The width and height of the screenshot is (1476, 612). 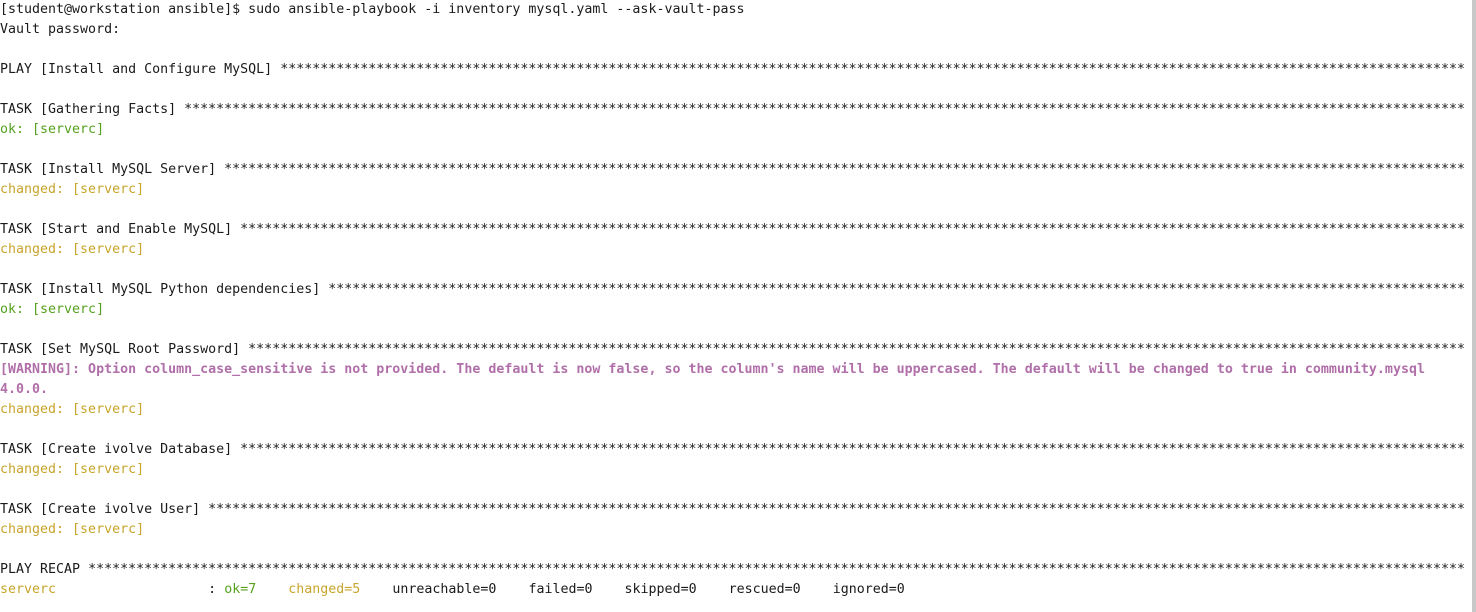 What do you see at coordinates (660, 589) in the screenshot?
I see `recap-skipped: skipped=0` at bounding box center [660, 589].